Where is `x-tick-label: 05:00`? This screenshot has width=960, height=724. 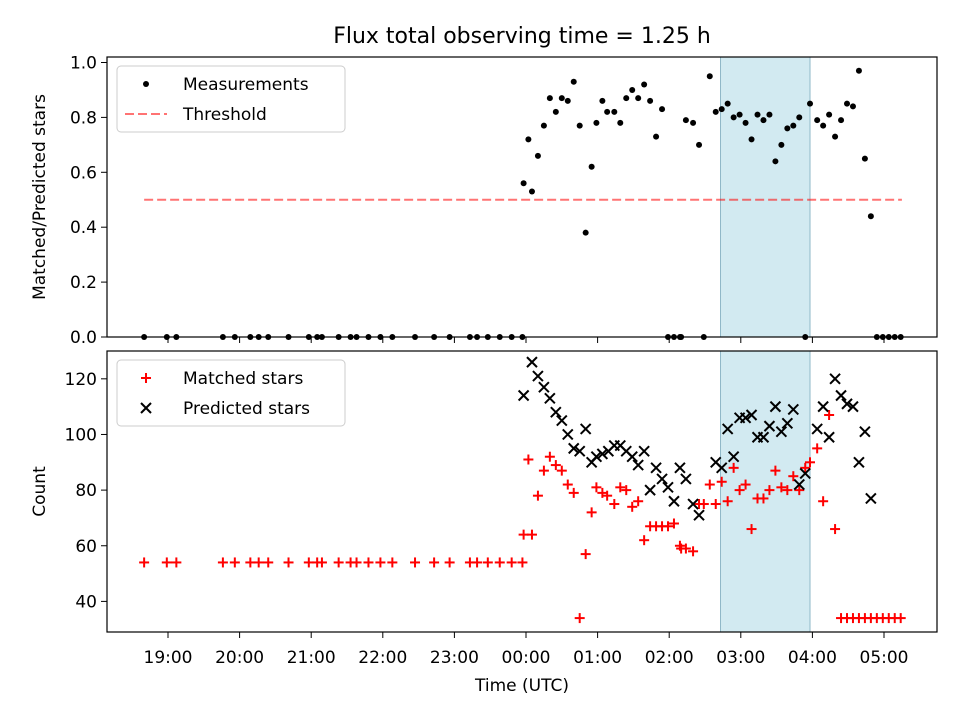 x-tick-label: 05:00 is located at coordinates (884, 658).